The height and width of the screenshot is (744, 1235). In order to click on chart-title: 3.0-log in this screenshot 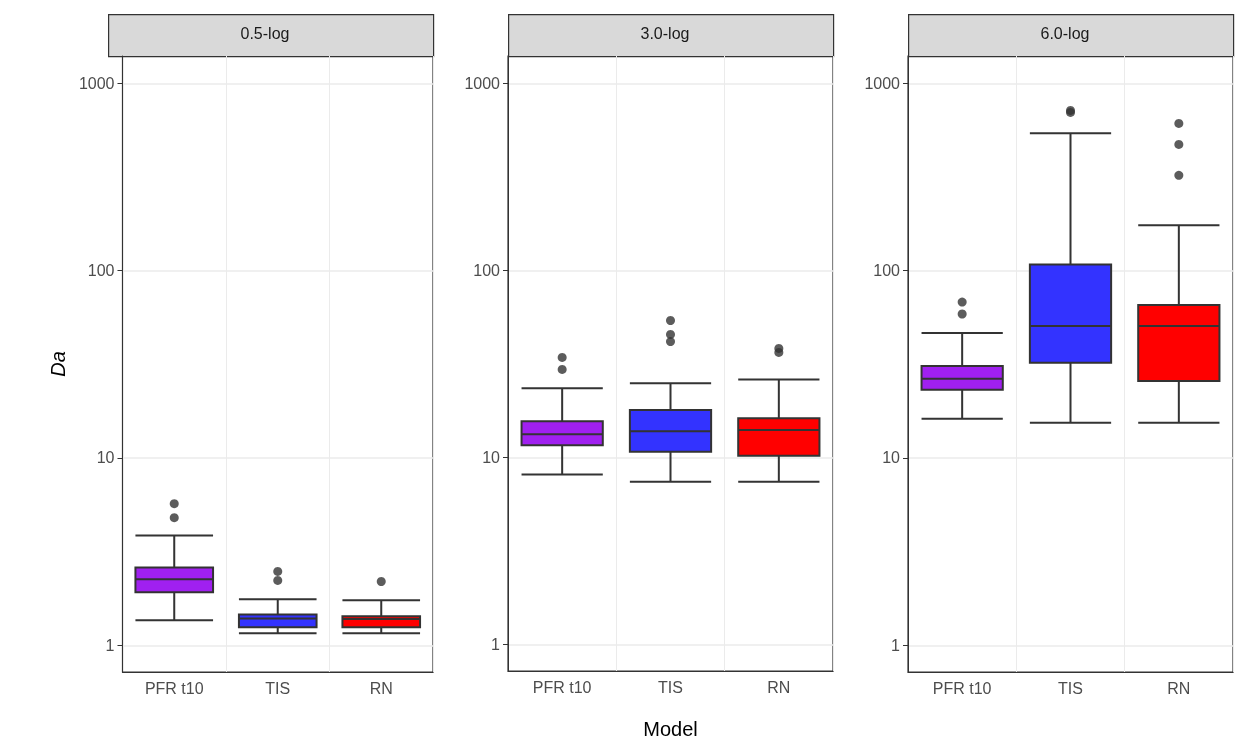, I will do `click(665, 33)`.